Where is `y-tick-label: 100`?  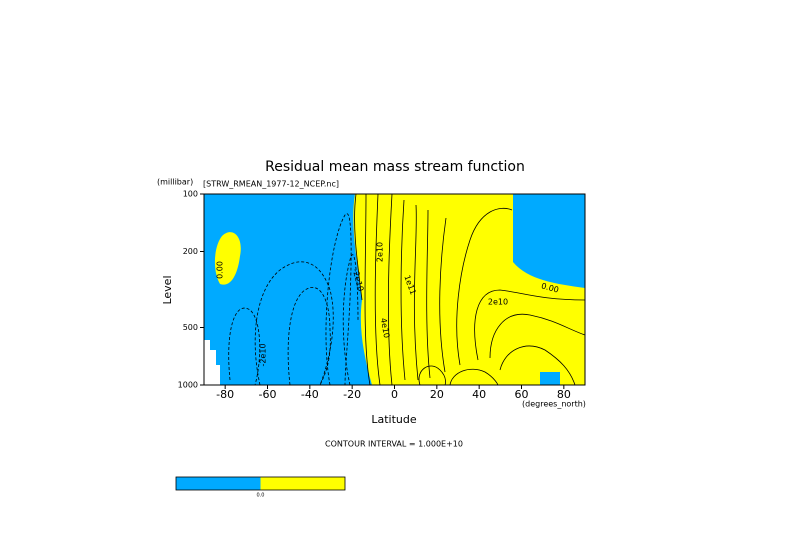
y-tick-label: 100 is located at coordinates (190, 194).